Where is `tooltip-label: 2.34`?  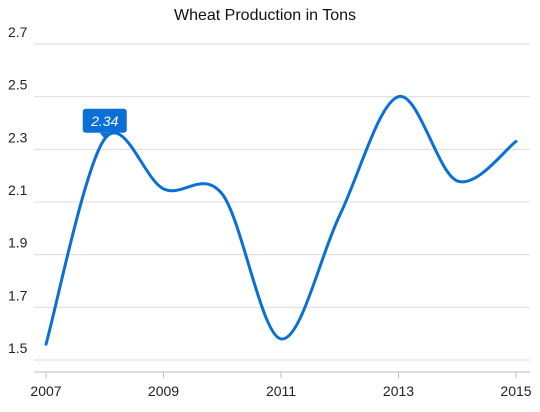
tooltip-label: 2.34 is located at coordinates (104, 121).